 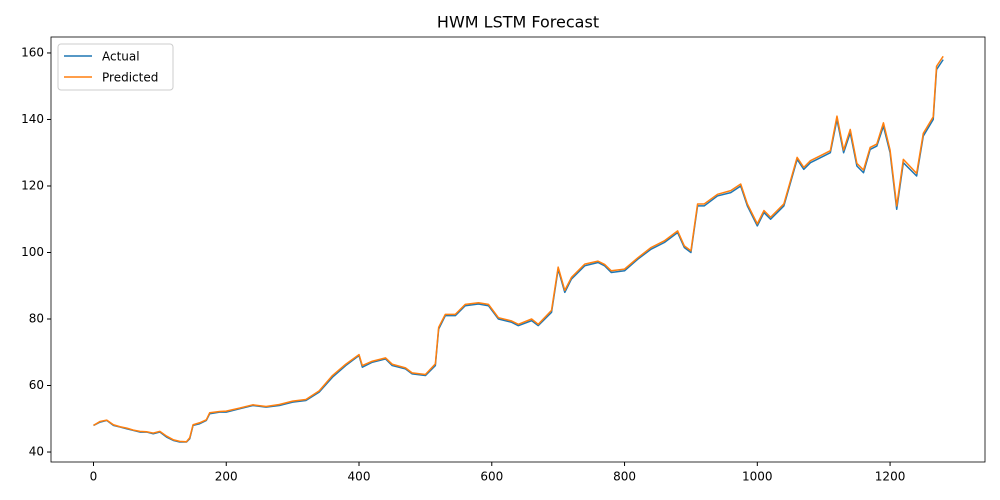 What do you see at coordinates (32, 252) in the screenshot?
I see `y-tick-label: 100` at bounding box center [32, 252].